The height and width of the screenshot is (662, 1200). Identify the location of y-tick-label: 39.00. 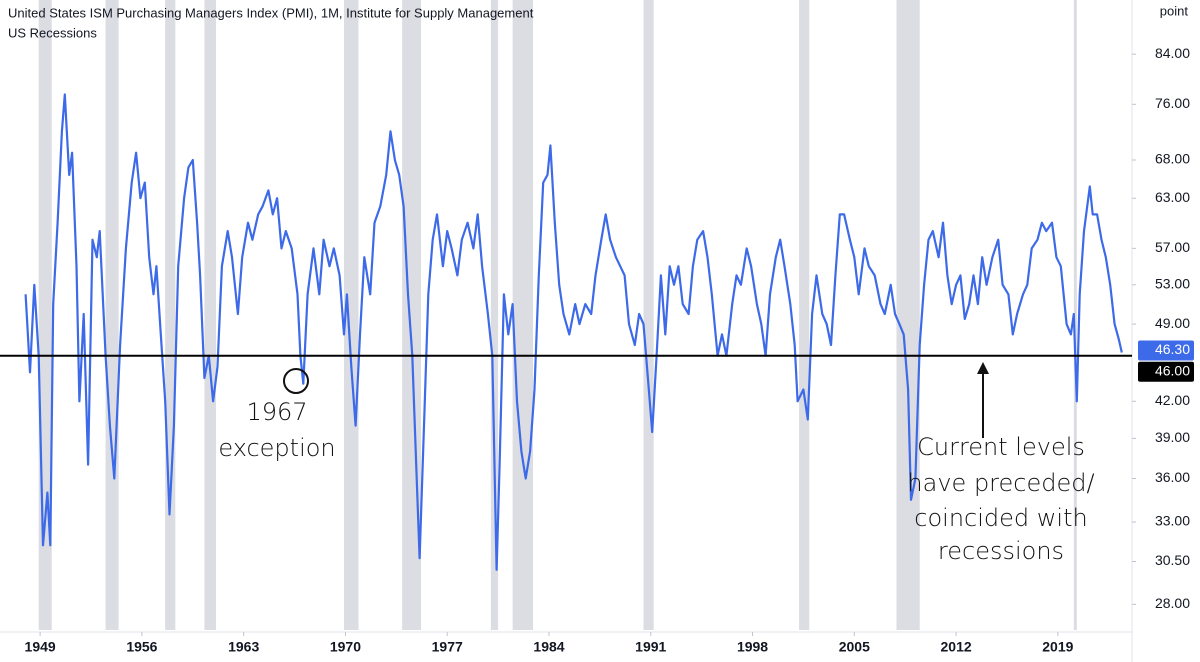
(1172, 437).